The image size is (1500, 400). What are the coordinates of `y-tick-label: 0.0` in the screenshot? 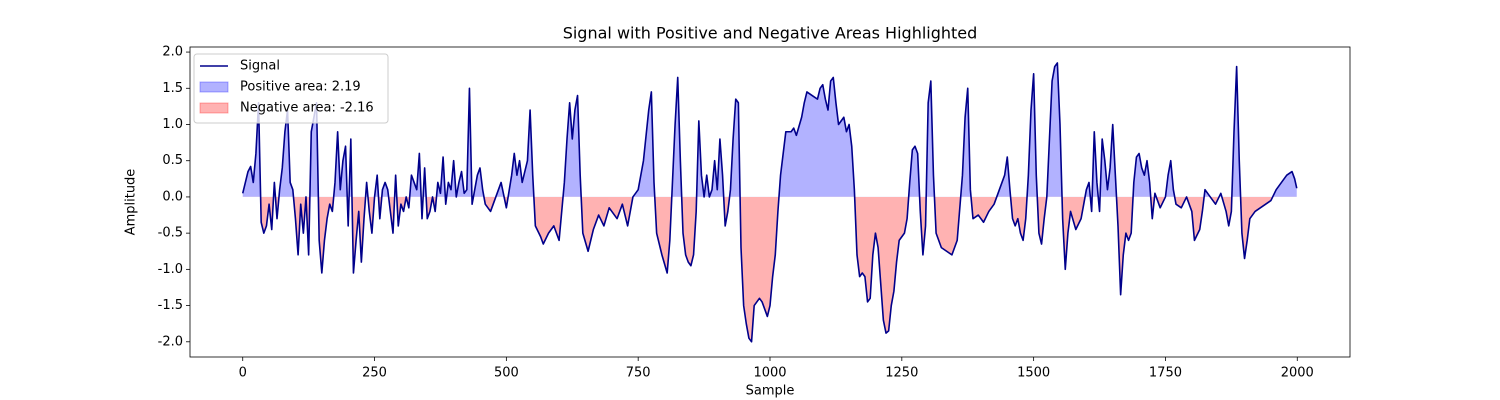 It's located at (172, 196).